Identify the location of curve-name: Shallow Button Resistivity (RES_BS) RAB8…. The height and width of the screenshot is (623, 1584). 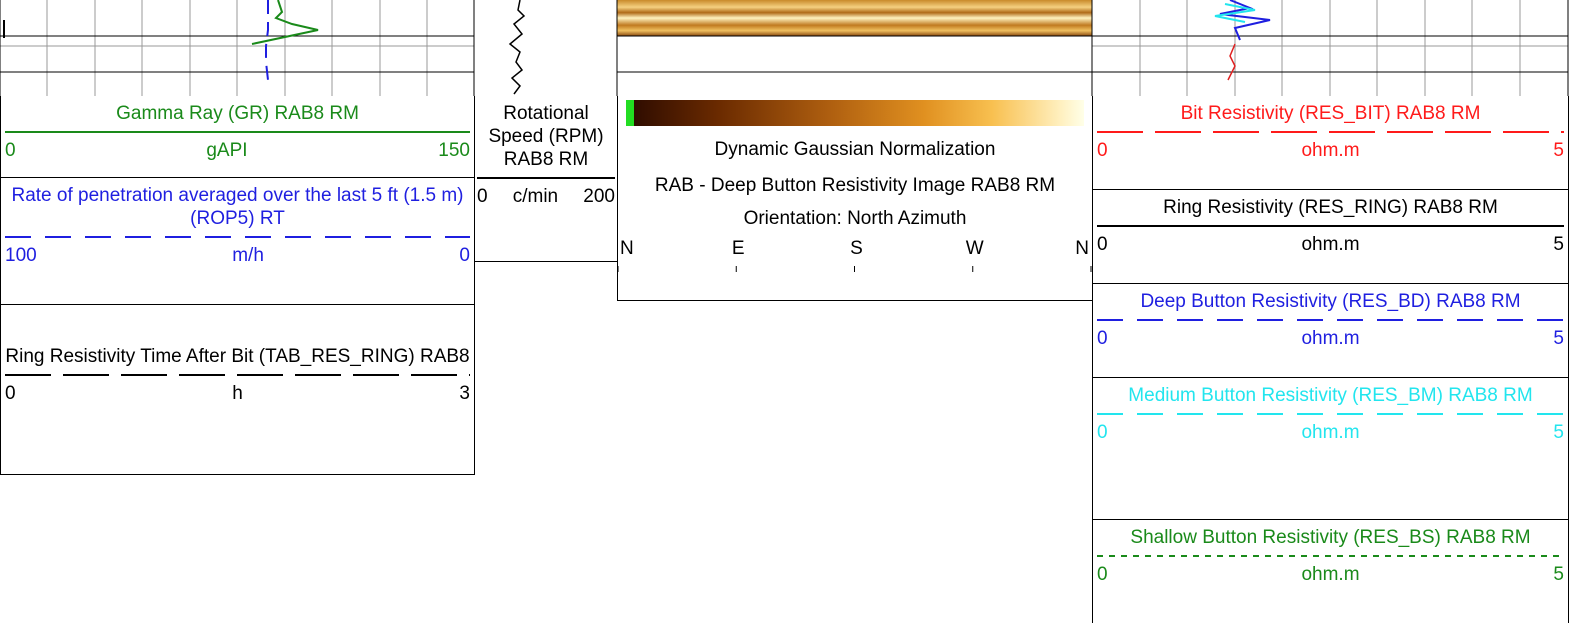
(1330, 537).